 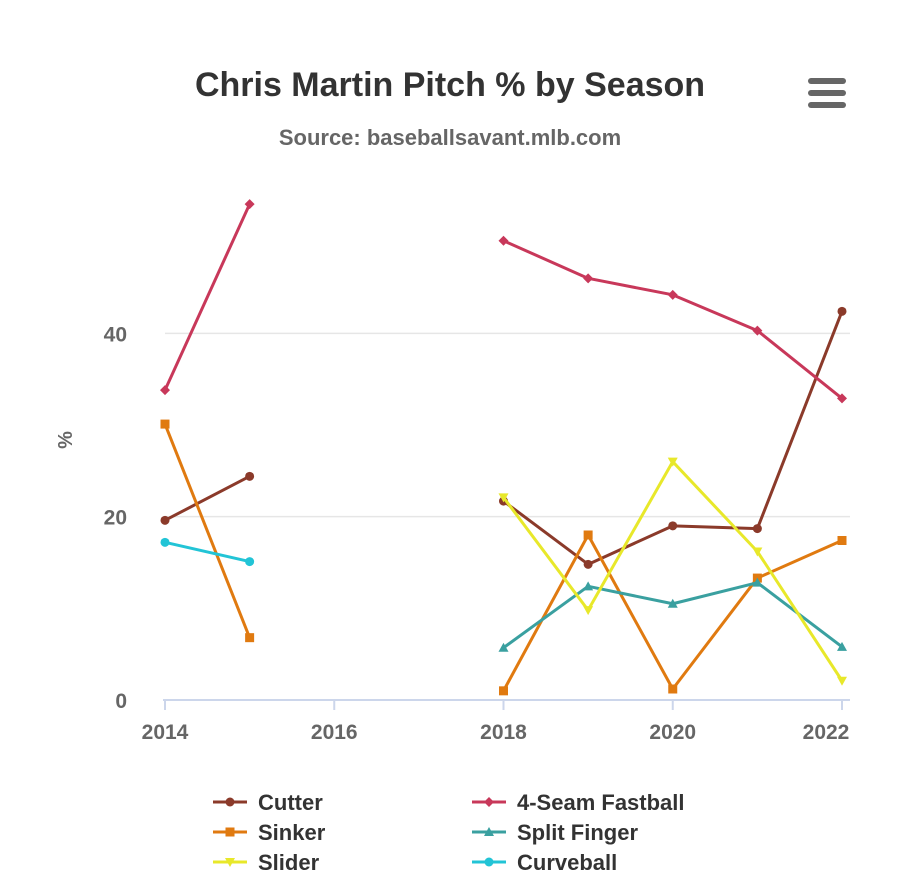 I want to click on data-point-split-finger-2022, so click(x=842, y=646).